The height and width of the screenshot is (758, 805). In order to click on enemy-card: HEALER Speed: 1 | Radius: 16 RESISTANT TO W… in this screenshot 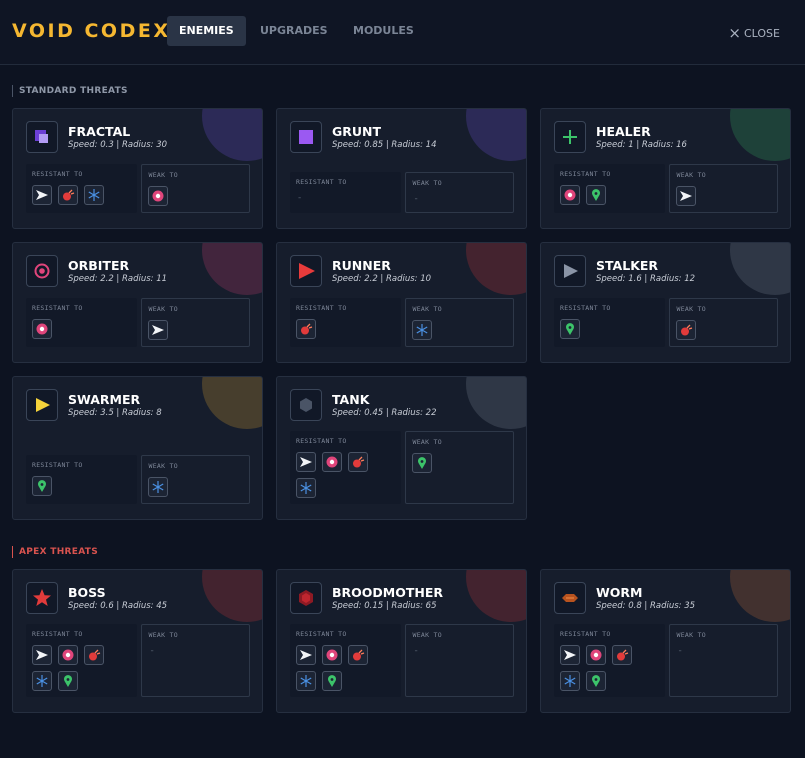, I will do `click(665, 168)`.